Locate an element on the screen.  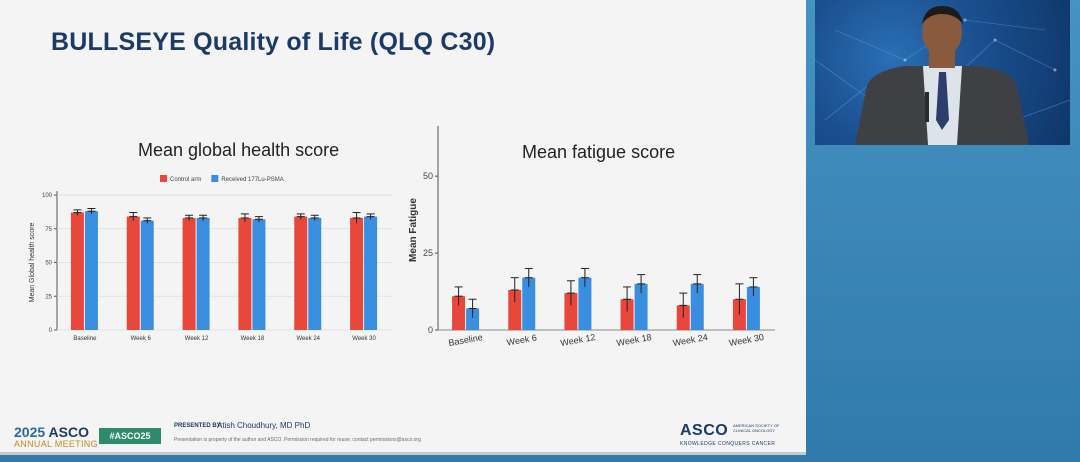
y-tick-label: 100 is located at coordinates (47, 196).